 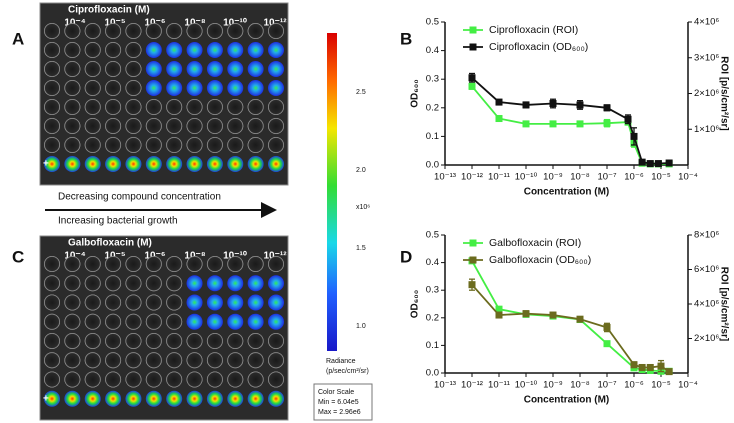 What do you see at coordinates (706, 338) in the screenshot?
I see `y2-tick-label: 2×10⁶` at bounding box center [706, 338].